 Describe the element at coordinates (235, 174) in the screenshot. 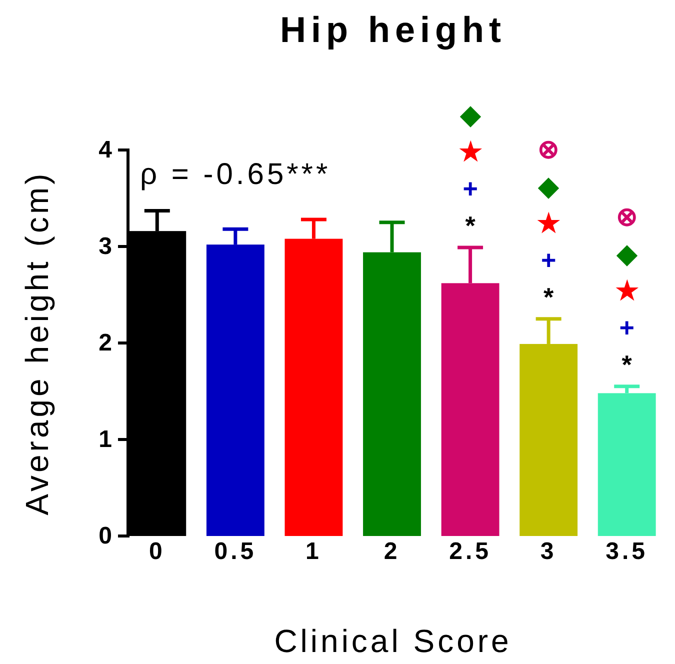

I see `annotation: ρ = -0.65***` at that location.